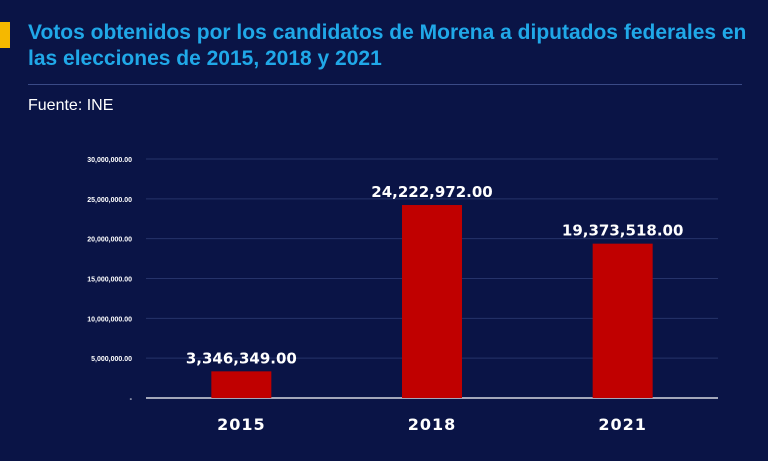  I want to click on data-label: 19,373,518.00, so click(622, 231).